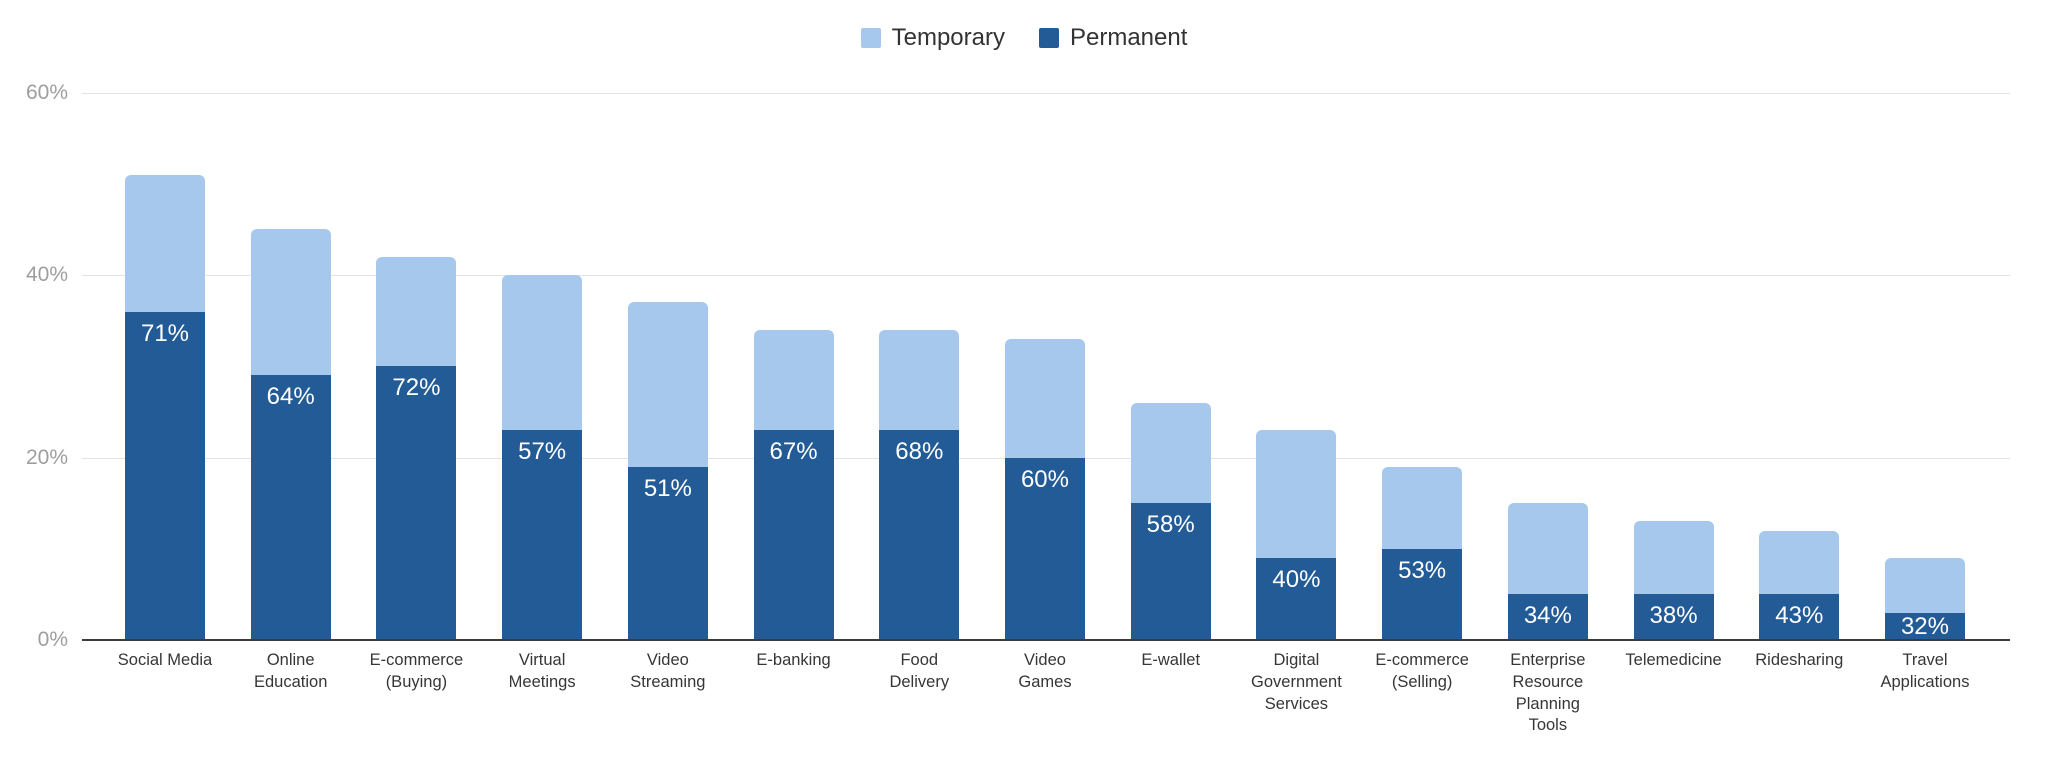 This screenshot has width=2048, height=768. Describe the element at coordinates (1547, 703) in the screenshot. I see `x-axis-label-line: Planning` at that location.